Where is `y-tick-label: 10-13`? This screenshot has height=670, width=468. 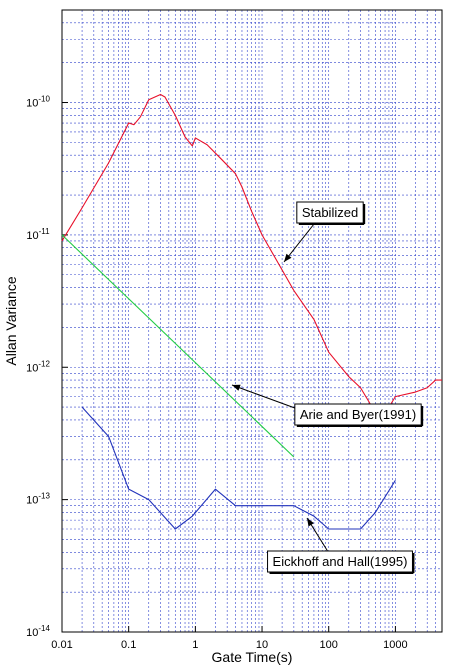
y-tick-label: 10-13 is located at coordinates (38, 499).